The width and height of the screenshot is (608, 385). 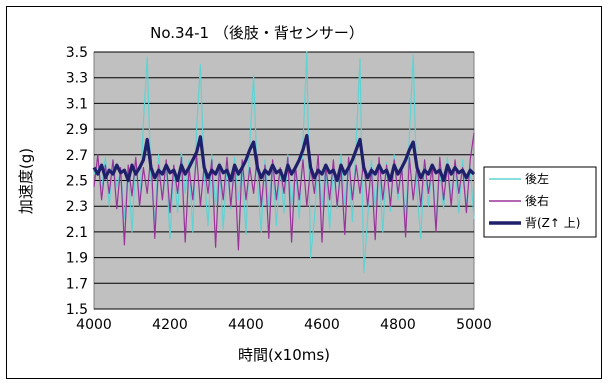 What do you see at coordinates (94, 325) in the screenshot?
I see `x-tick-label: 4000` at bounding box center [94, 325].